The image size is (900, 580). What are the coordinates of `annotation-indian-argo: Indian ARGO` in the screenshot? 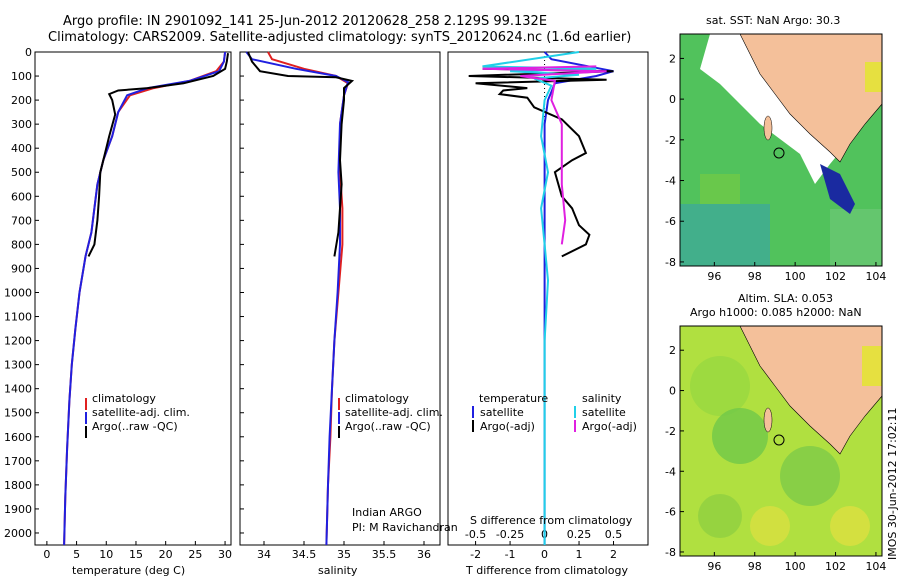 It's located at (387, 512).